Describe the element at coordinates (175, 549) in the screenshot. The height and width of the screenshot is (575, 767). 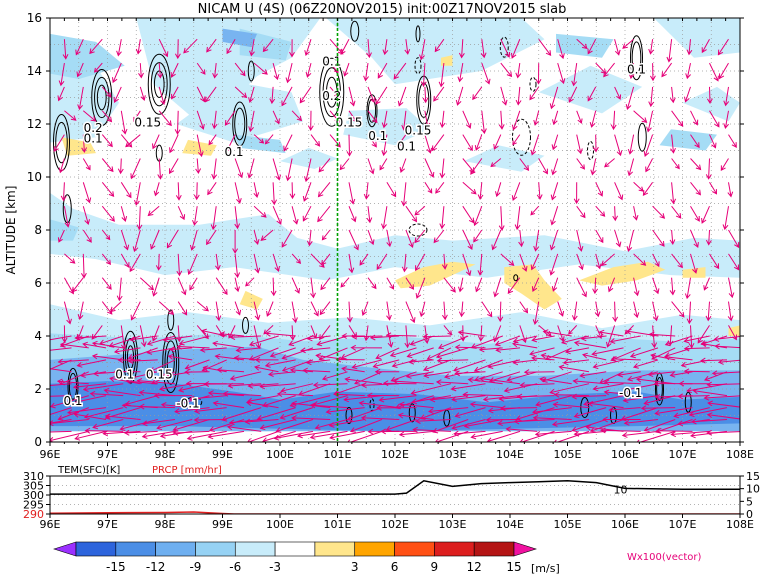
I see `colorbar-box` at that location.